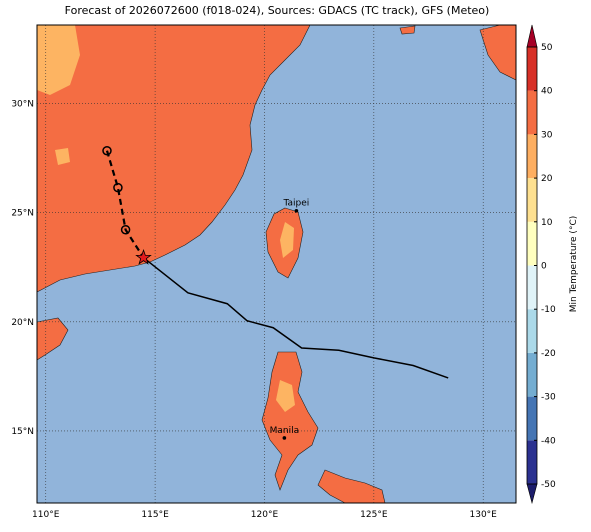 This screenshot has width=591, height=532. I want to click on current-position, so click(143, 256).